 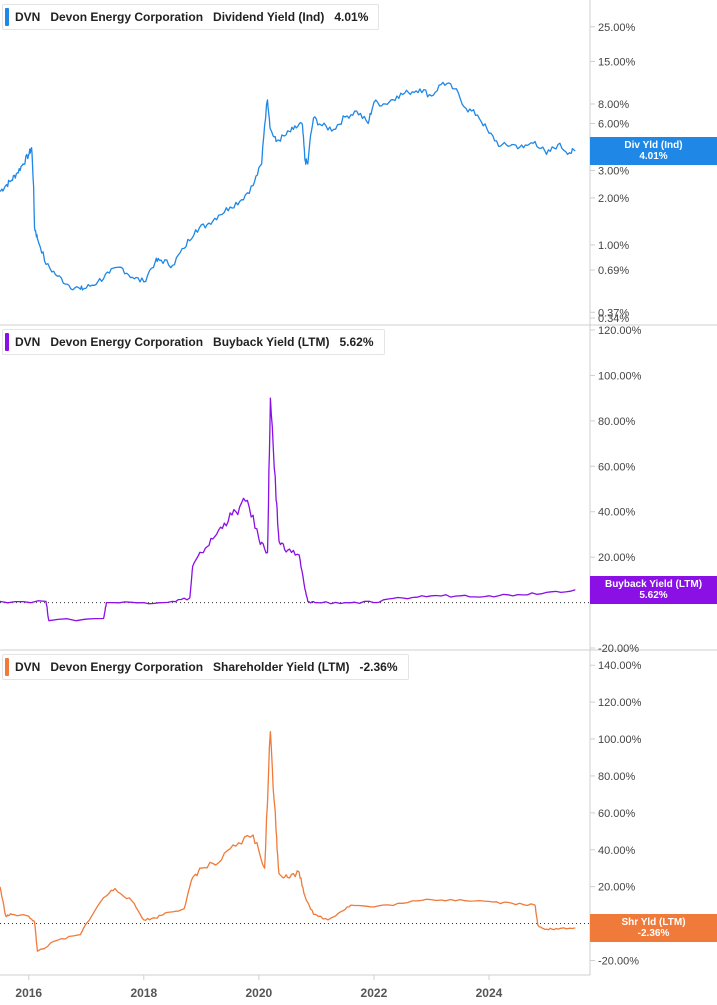 I want to click on y-tick-label: 0.37%, so click(x=613, y=313).